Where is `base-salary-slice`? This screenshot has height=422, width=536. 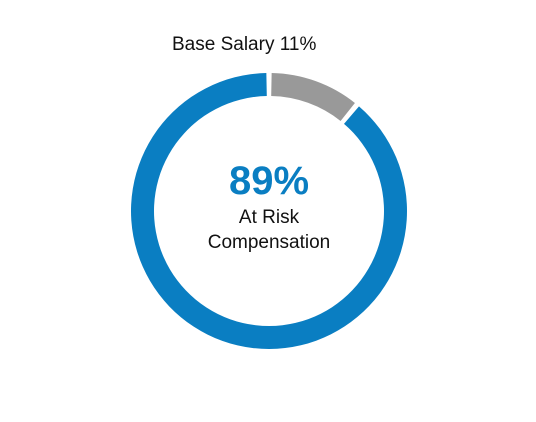
base-salary-slice is located at coordinates (313, 97).